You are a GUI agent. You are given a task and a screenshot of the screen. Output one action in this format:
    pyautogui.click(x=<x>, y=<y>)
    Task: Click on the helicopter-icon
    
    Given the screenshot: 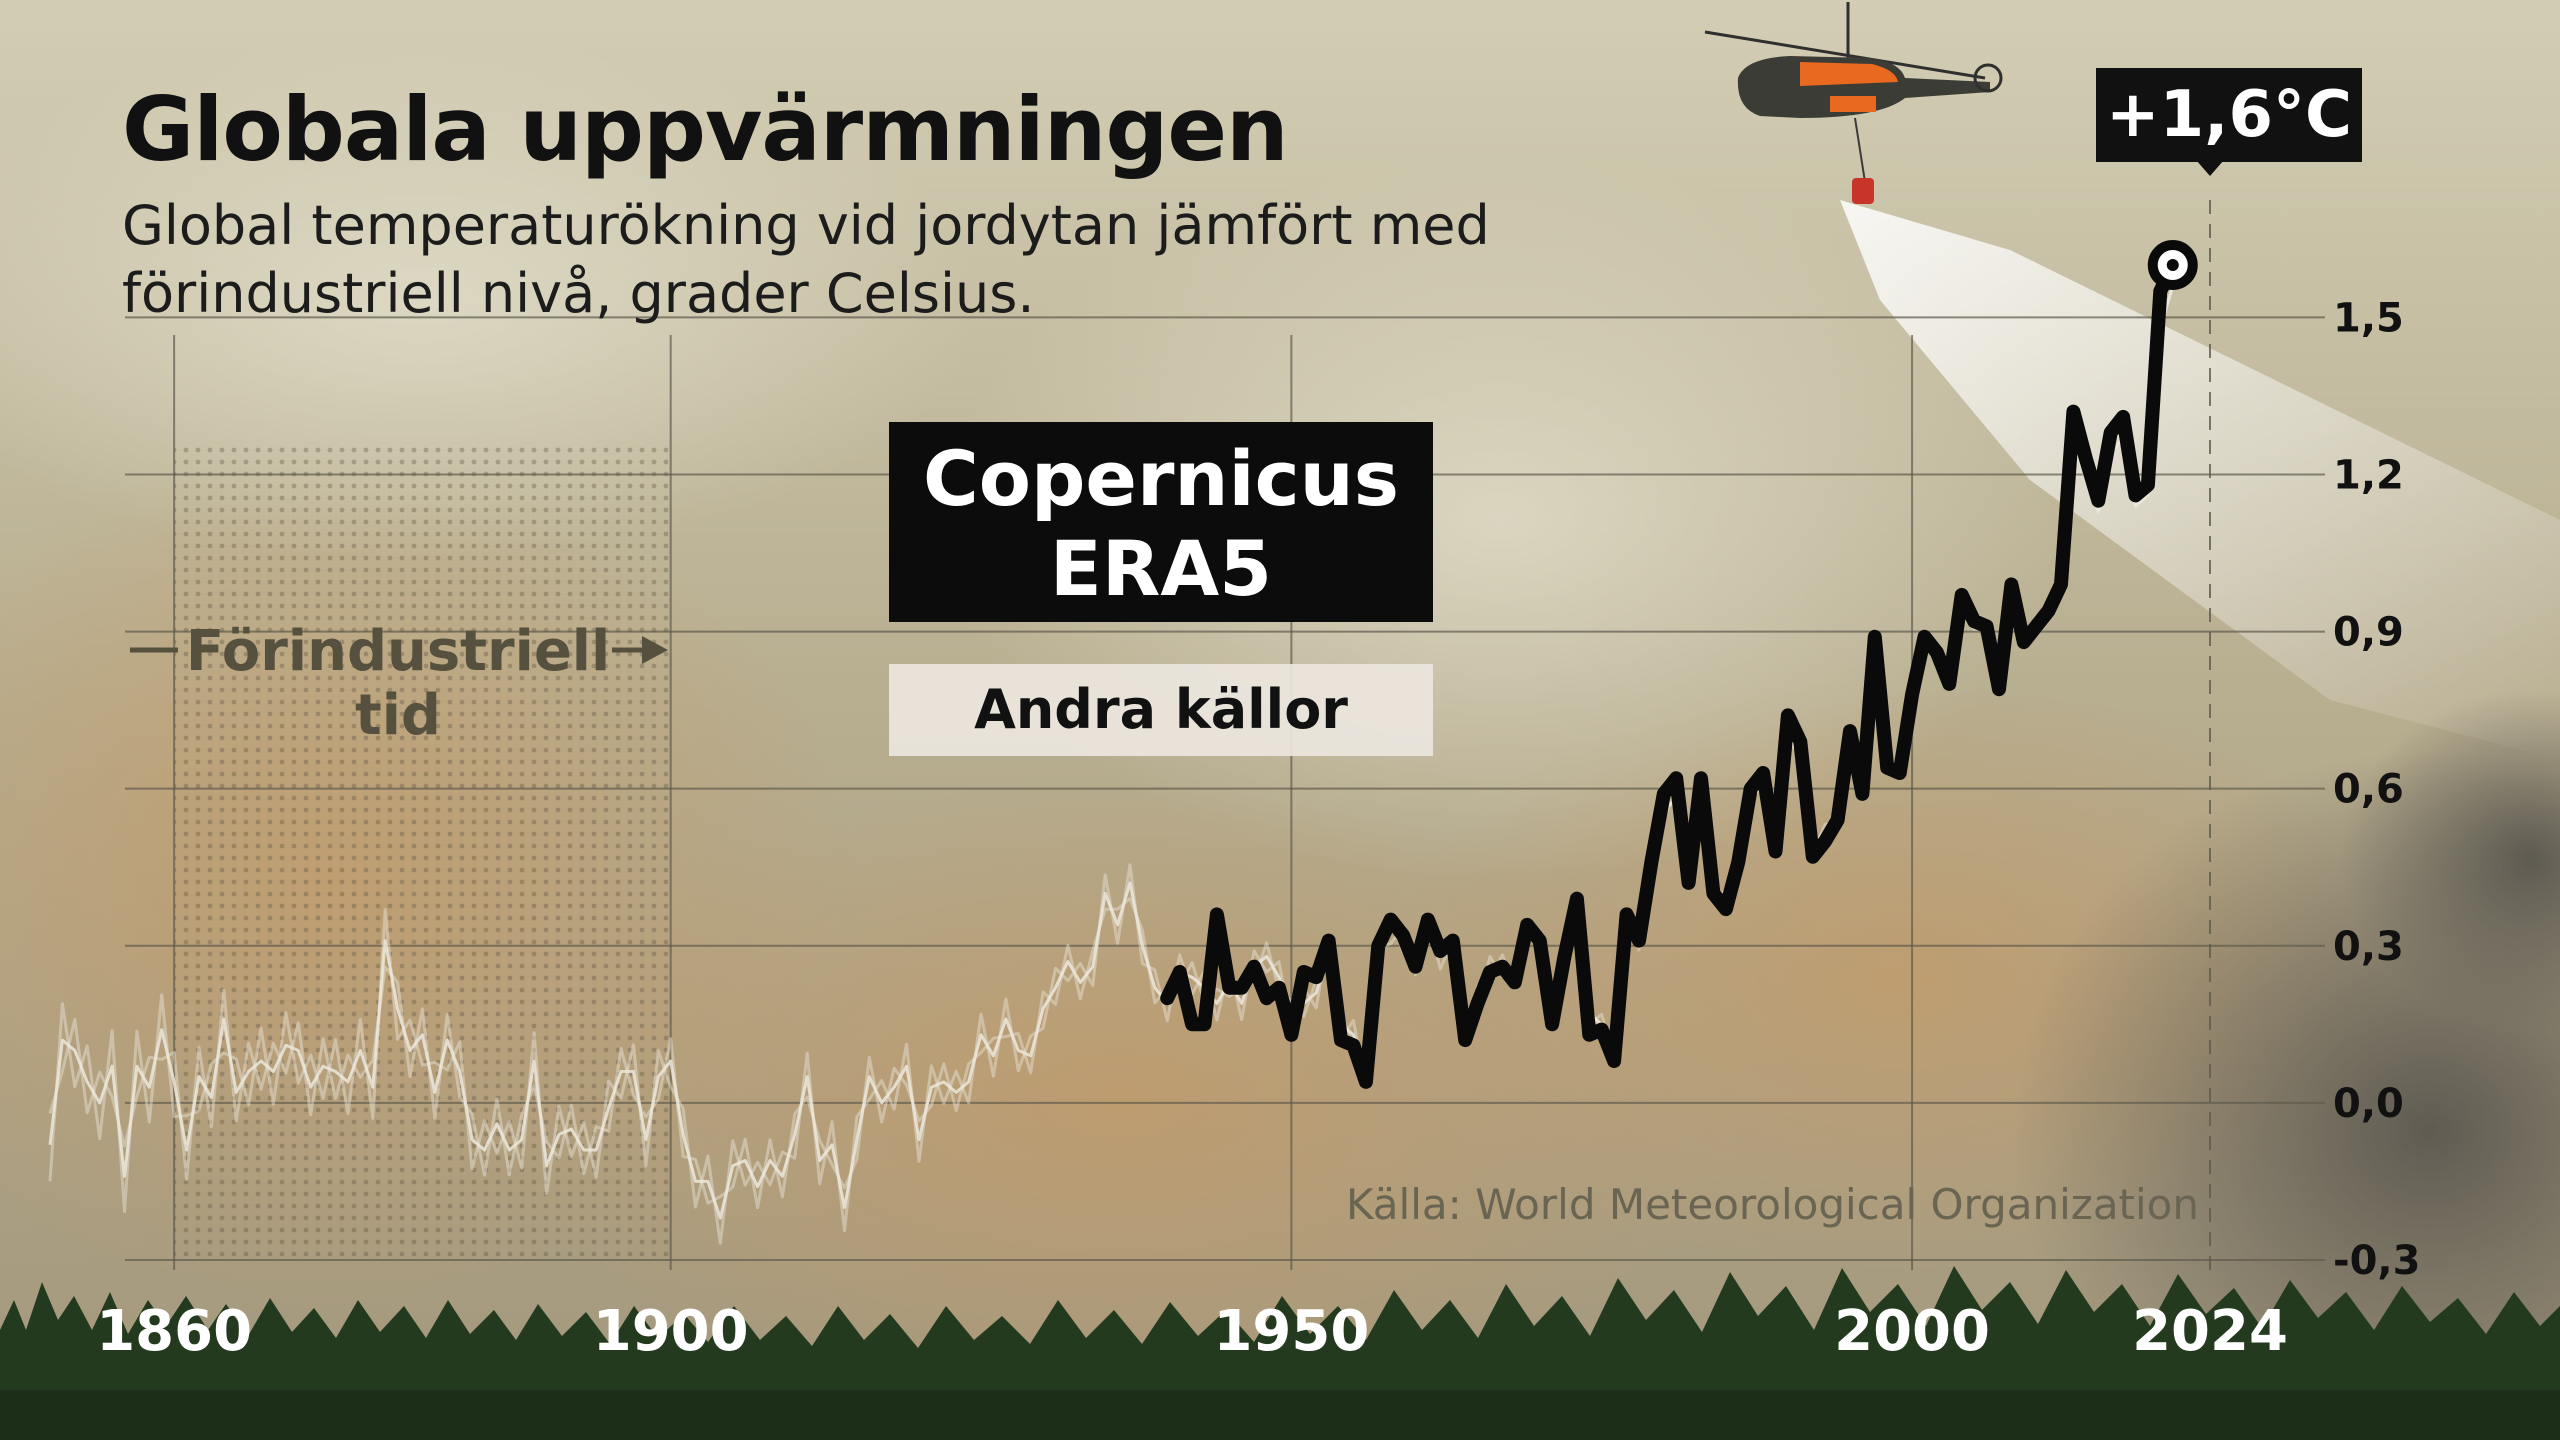 What is the action you would take?
    pyautogui.click(x=1853, y=103)
    